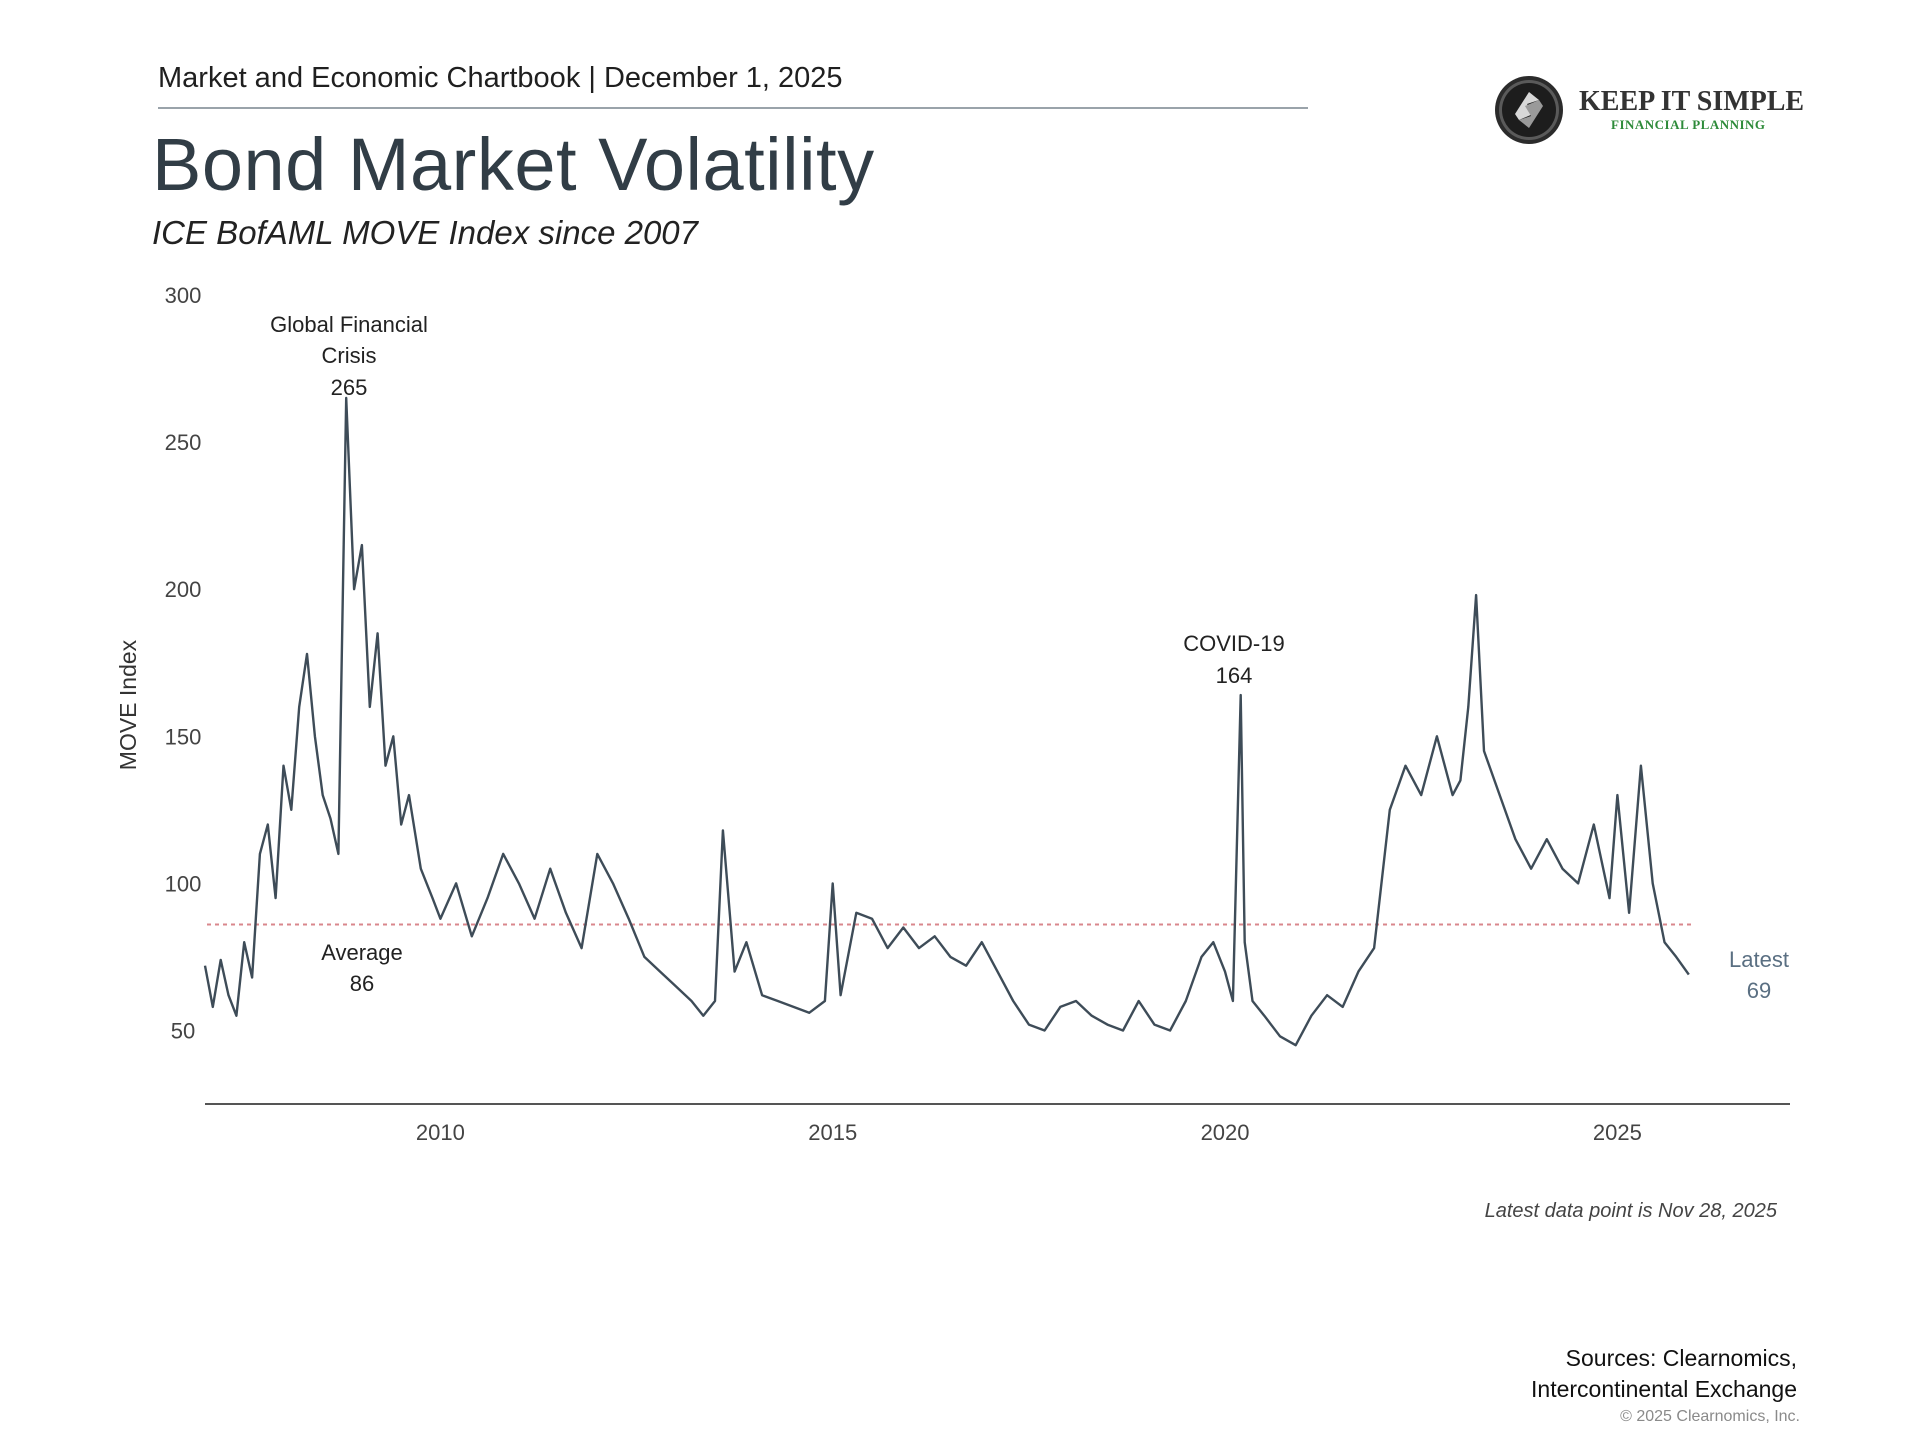 The width and height of the screenshot is (1920, 1440). What do you see at coordinates (513, 164) in the screenshot?
I see `page-title: Bond Market Volatility` at bounding box center [513, 164].